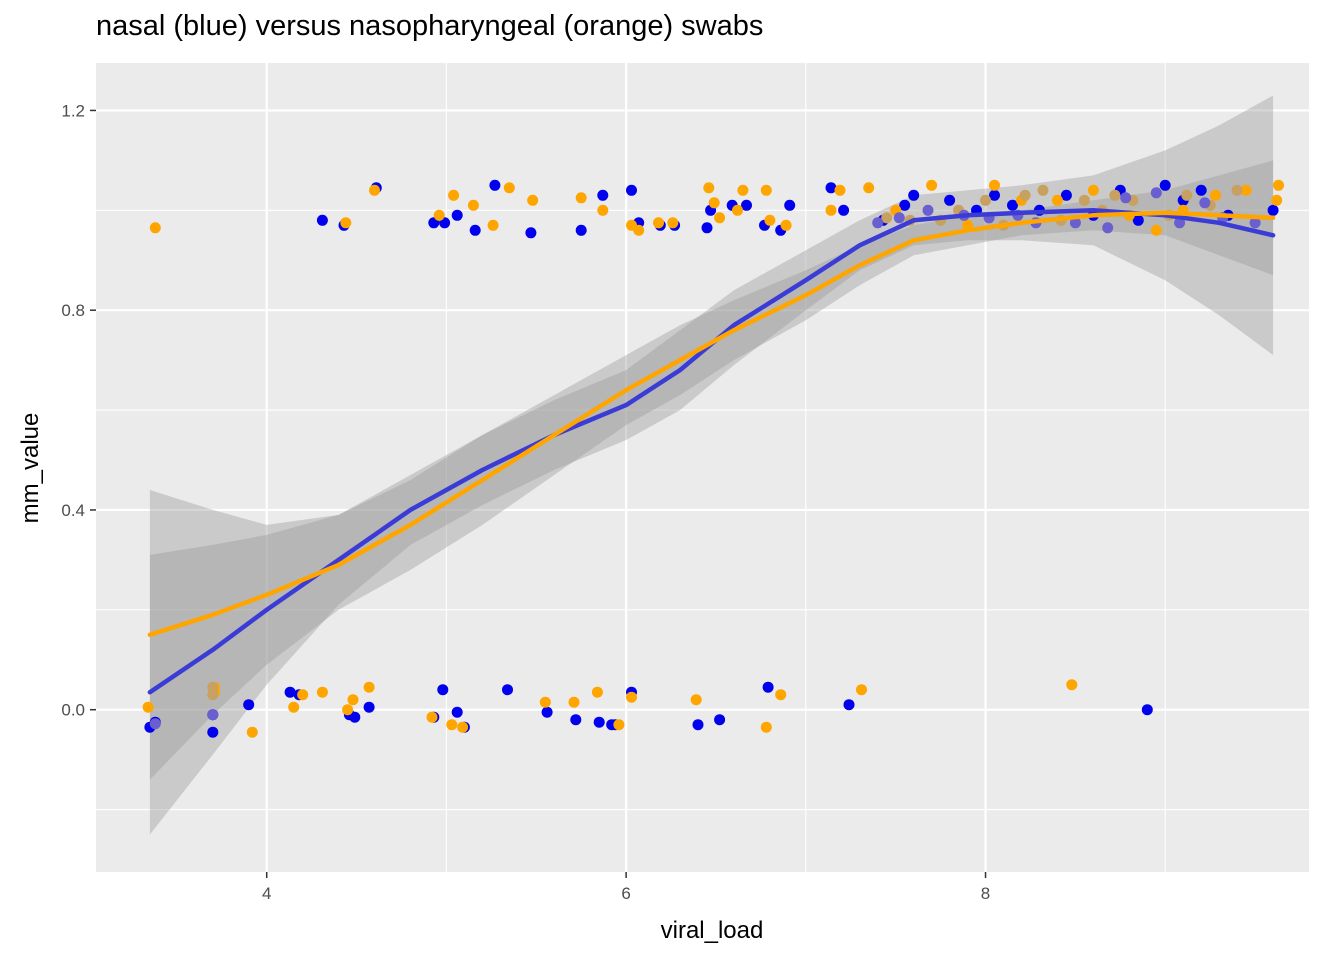 This screenshot has height=960, width=1344. I want to click on y-tick-label: 0.8, so click(73, 310).